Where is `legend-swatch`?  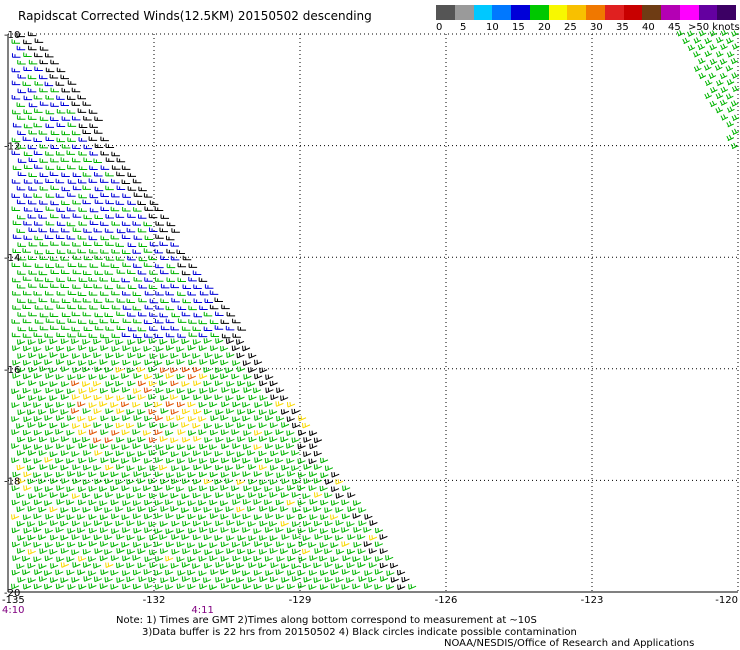
legend-swatch is located at coordinates (614, 12).